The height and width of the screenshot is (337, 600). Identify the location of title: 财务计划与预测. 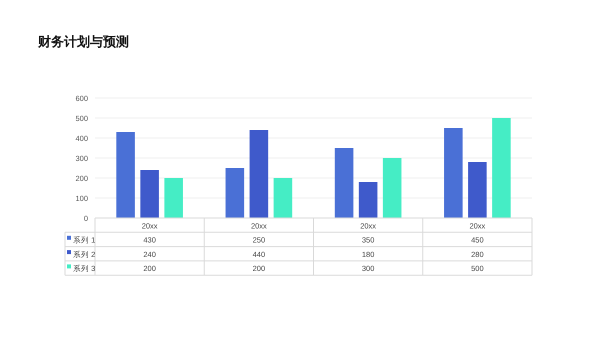
(83, 41).